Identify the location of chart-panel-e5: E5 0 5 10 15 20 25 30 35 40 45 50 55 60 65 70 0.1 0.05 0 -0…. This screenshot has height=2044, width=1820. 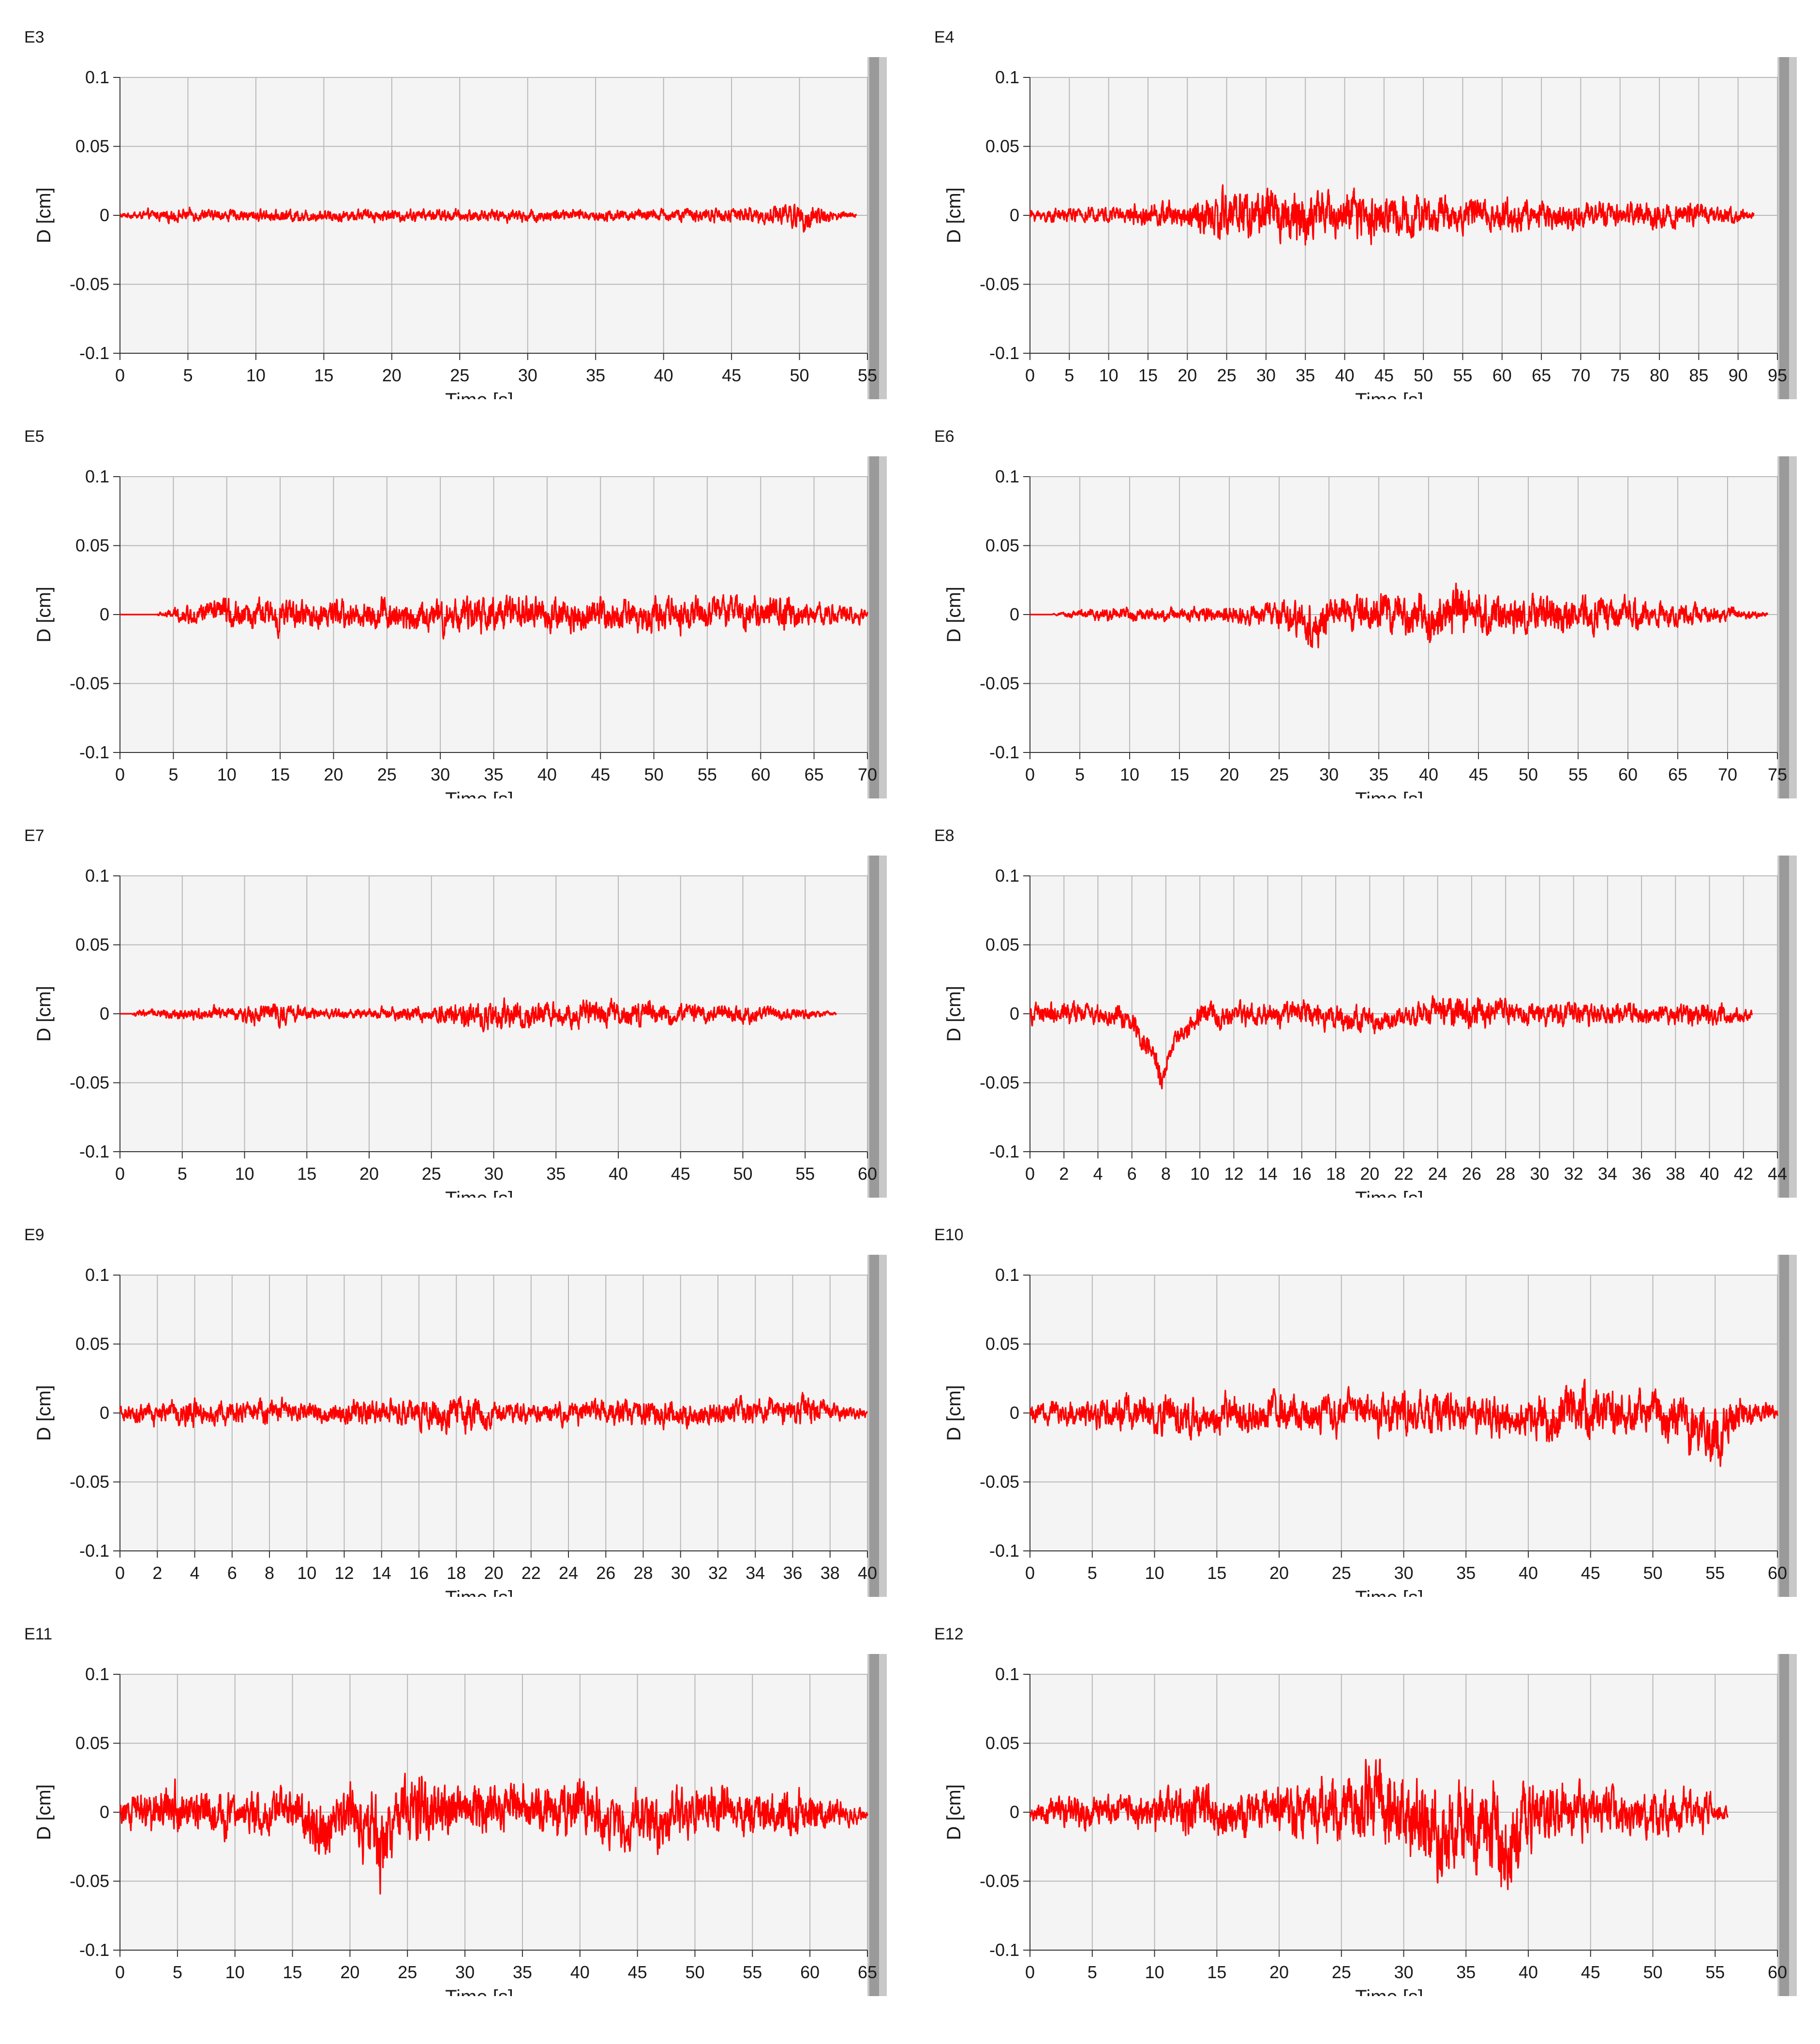
(455, 598).